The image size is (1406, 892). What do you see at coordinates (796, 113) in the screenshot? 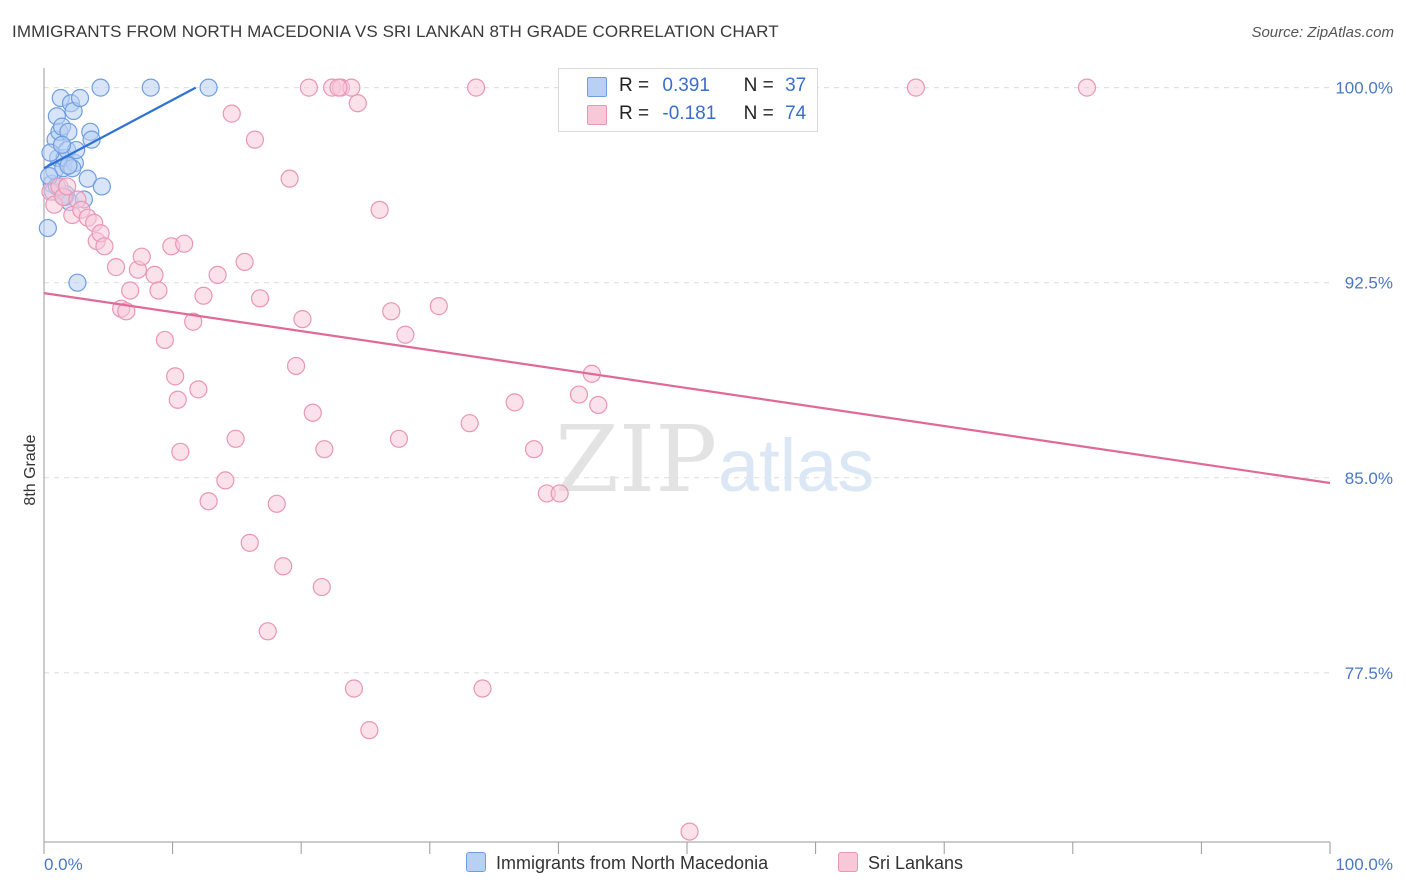
I see `n-value-srilanka: 74` at bounding box center [796, 113].